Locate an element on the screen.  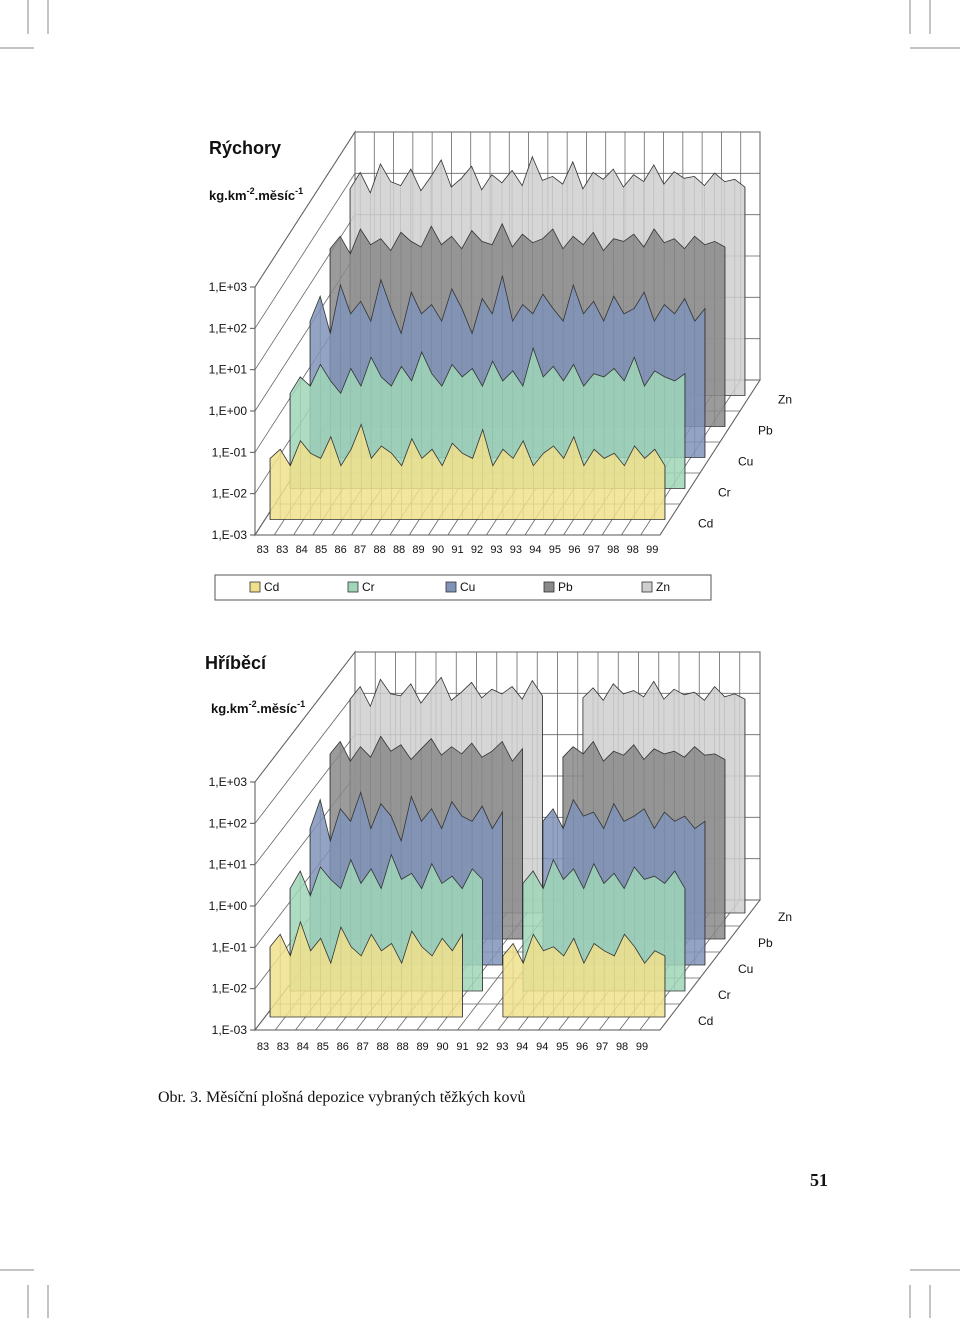
chart-title: Hříběcí is located at coordinates (236, 663).